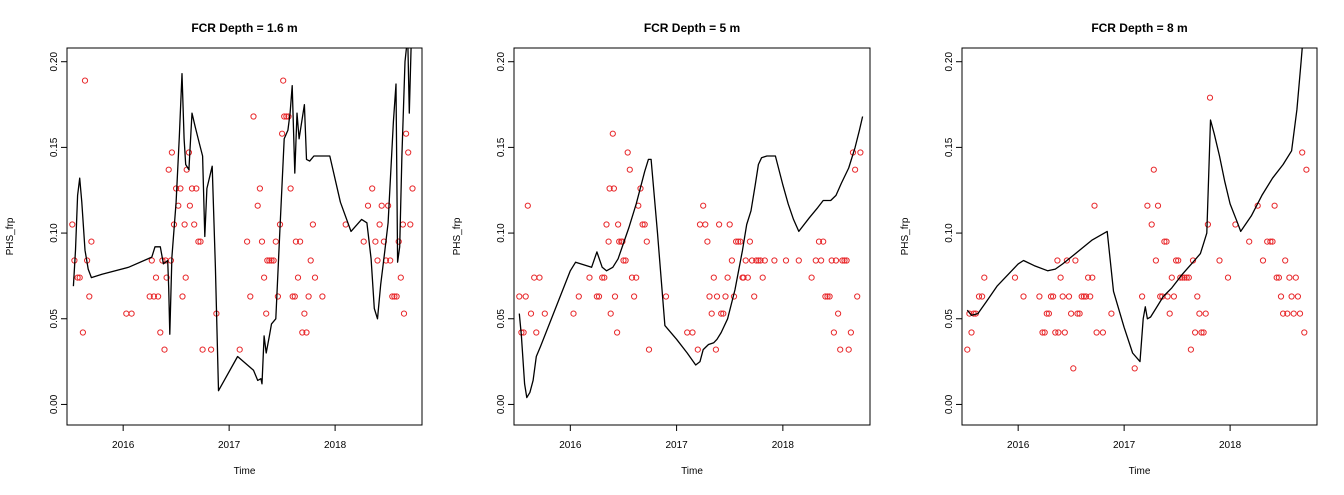 The width and height of the screenshot is (1344, 495). I want to click on y-tick-label: 0.10, so click(501, 233).